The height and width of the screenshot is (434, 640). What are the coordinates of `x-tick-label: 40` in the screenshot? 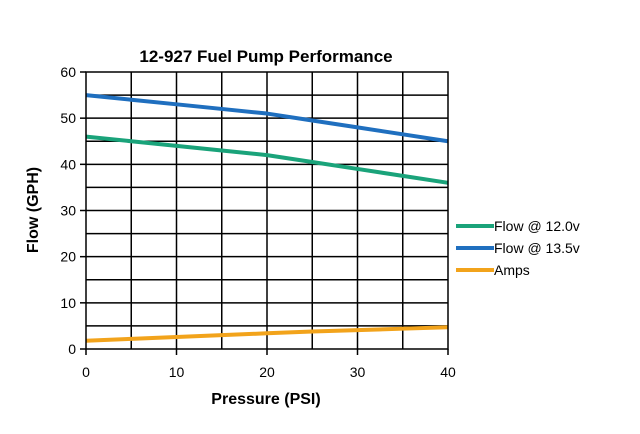 It's located at (448, 372).